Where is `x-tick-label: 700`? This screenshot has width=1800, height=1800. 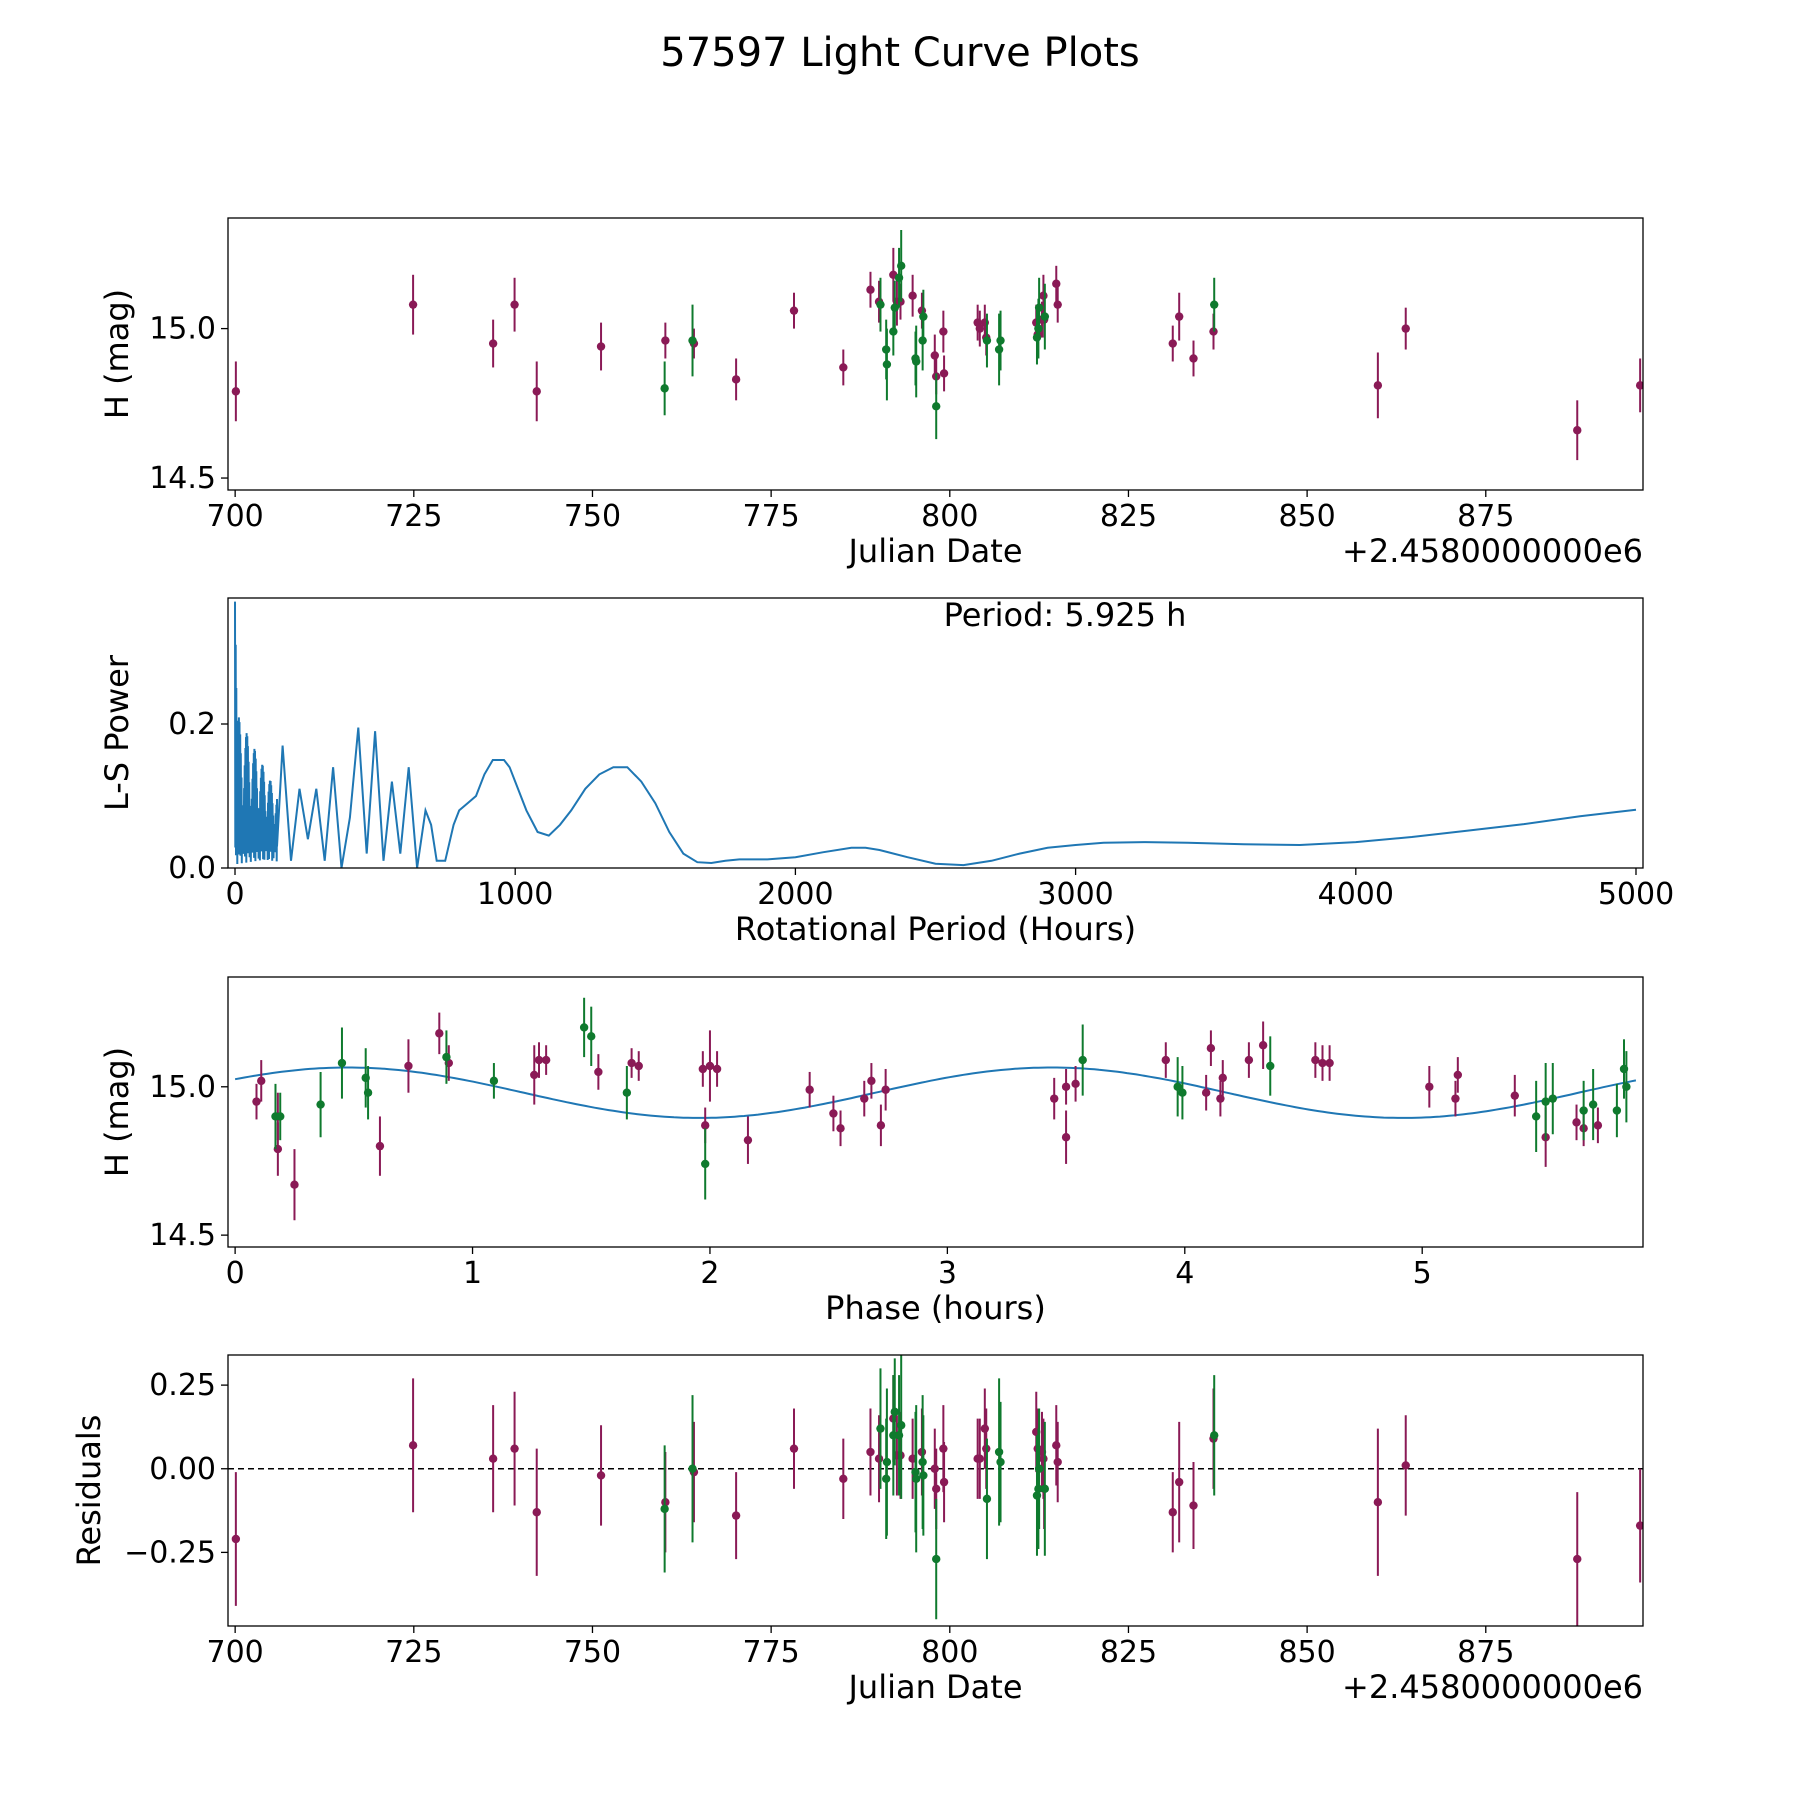 x-tick-label: 700 is located at coordinates (235, 1652).